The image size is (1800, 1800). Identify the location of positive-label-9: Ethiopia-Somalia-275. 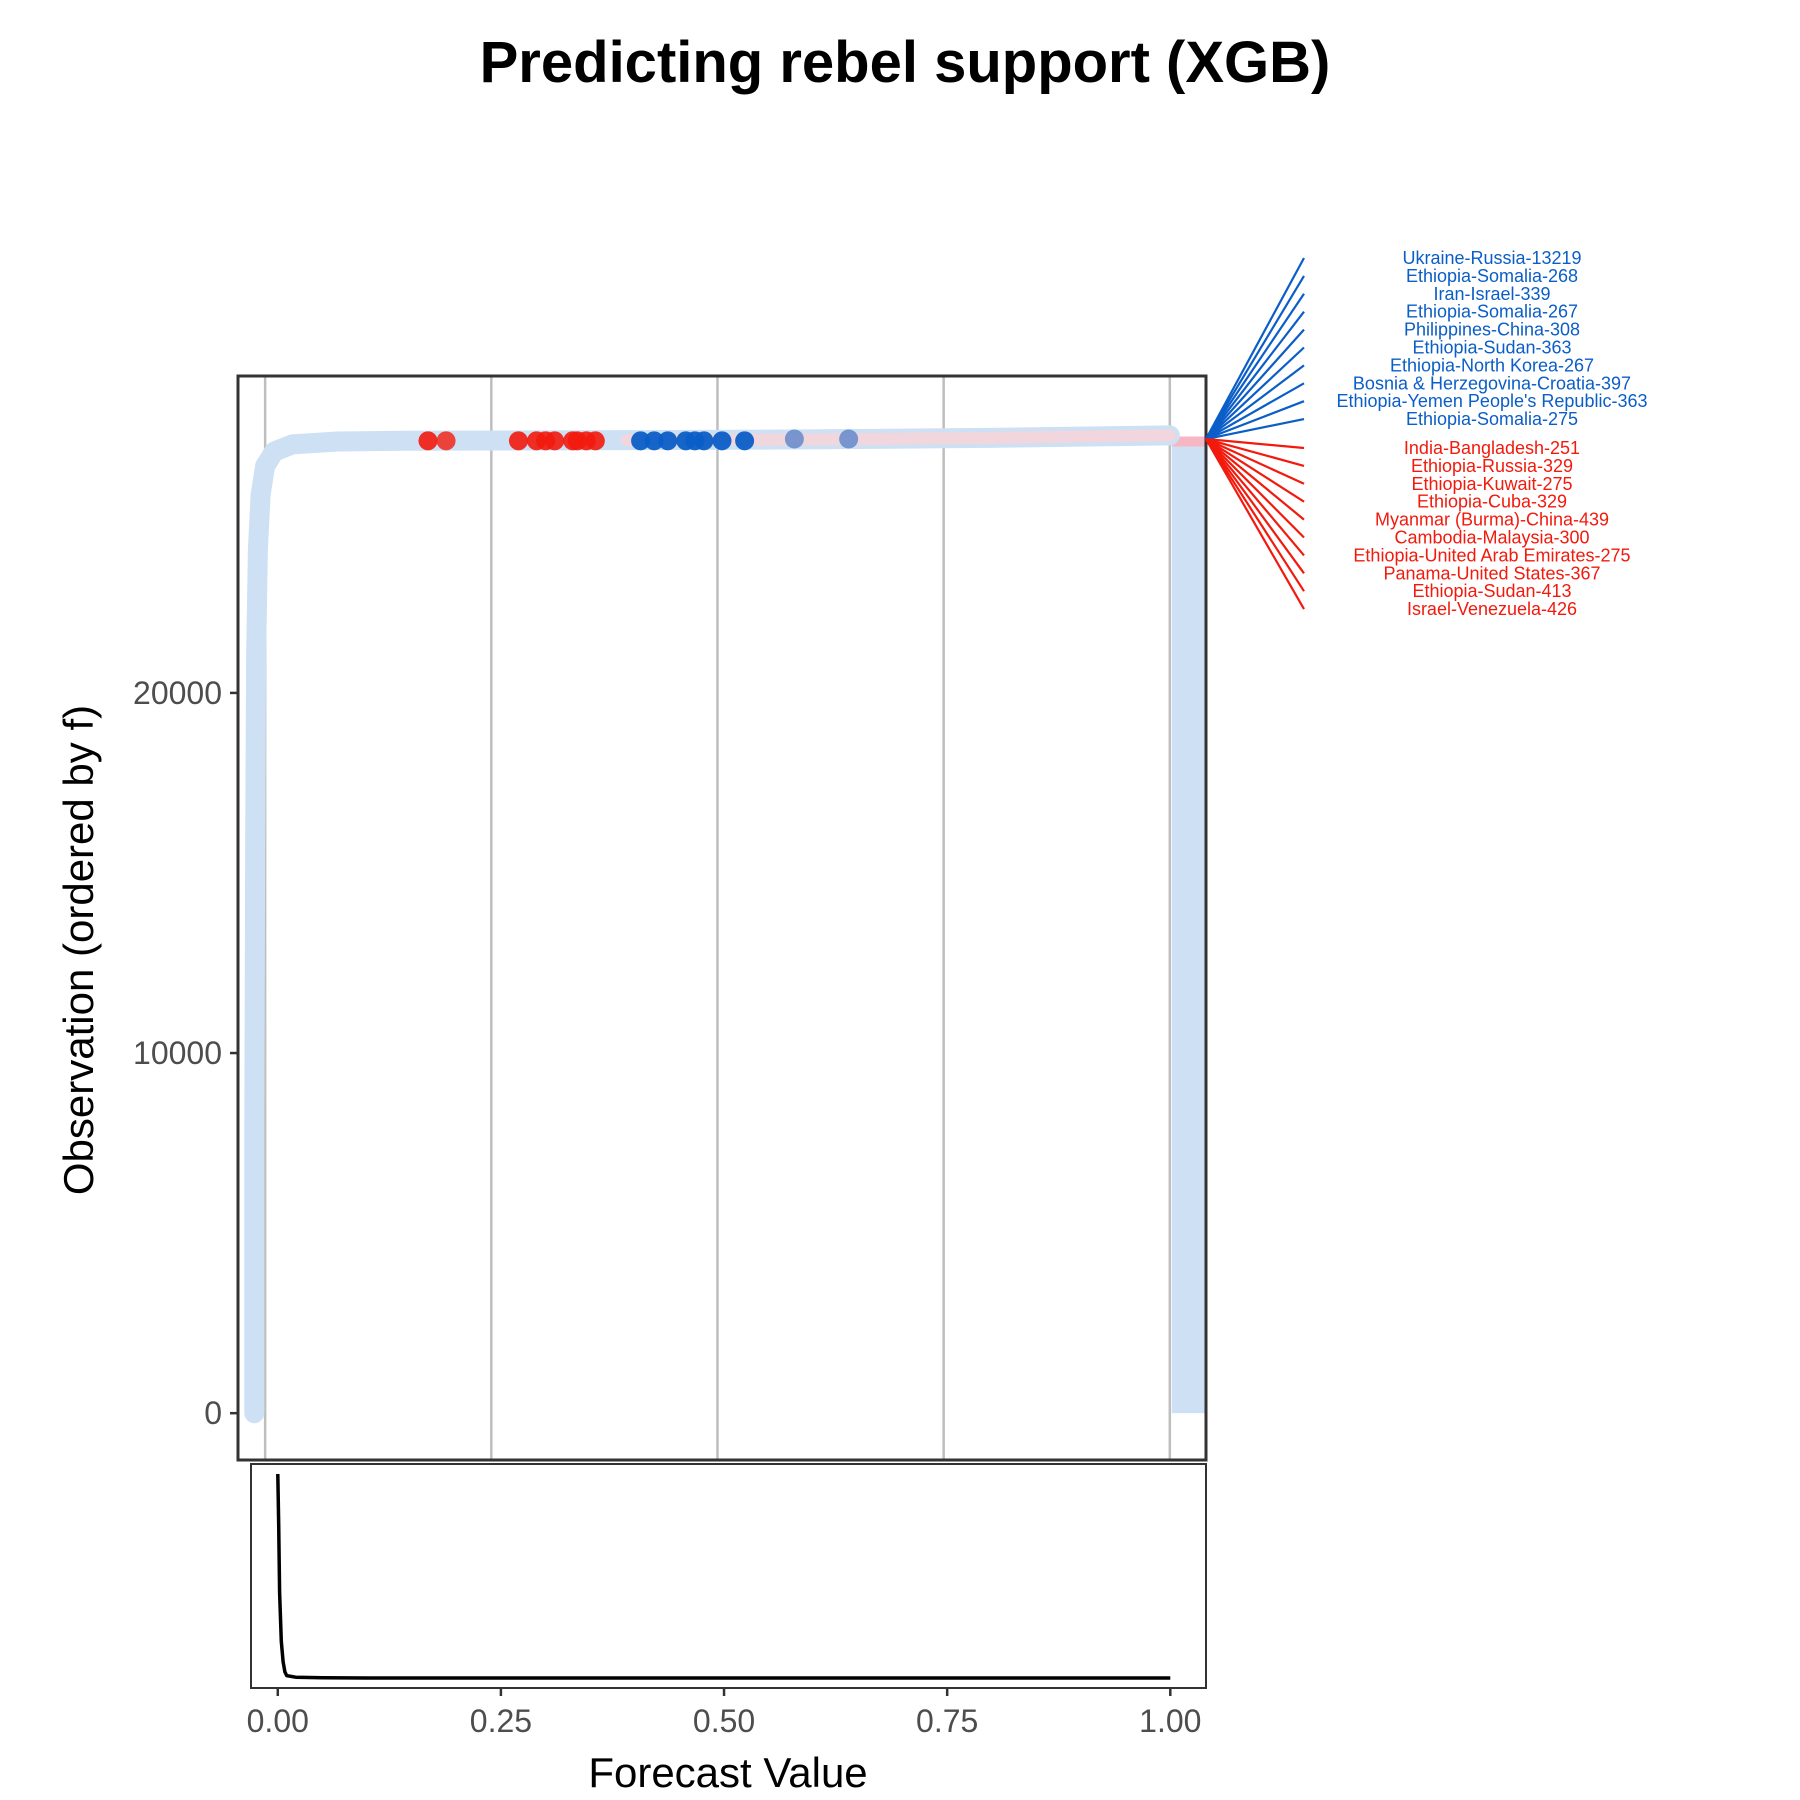
(1492, 419).